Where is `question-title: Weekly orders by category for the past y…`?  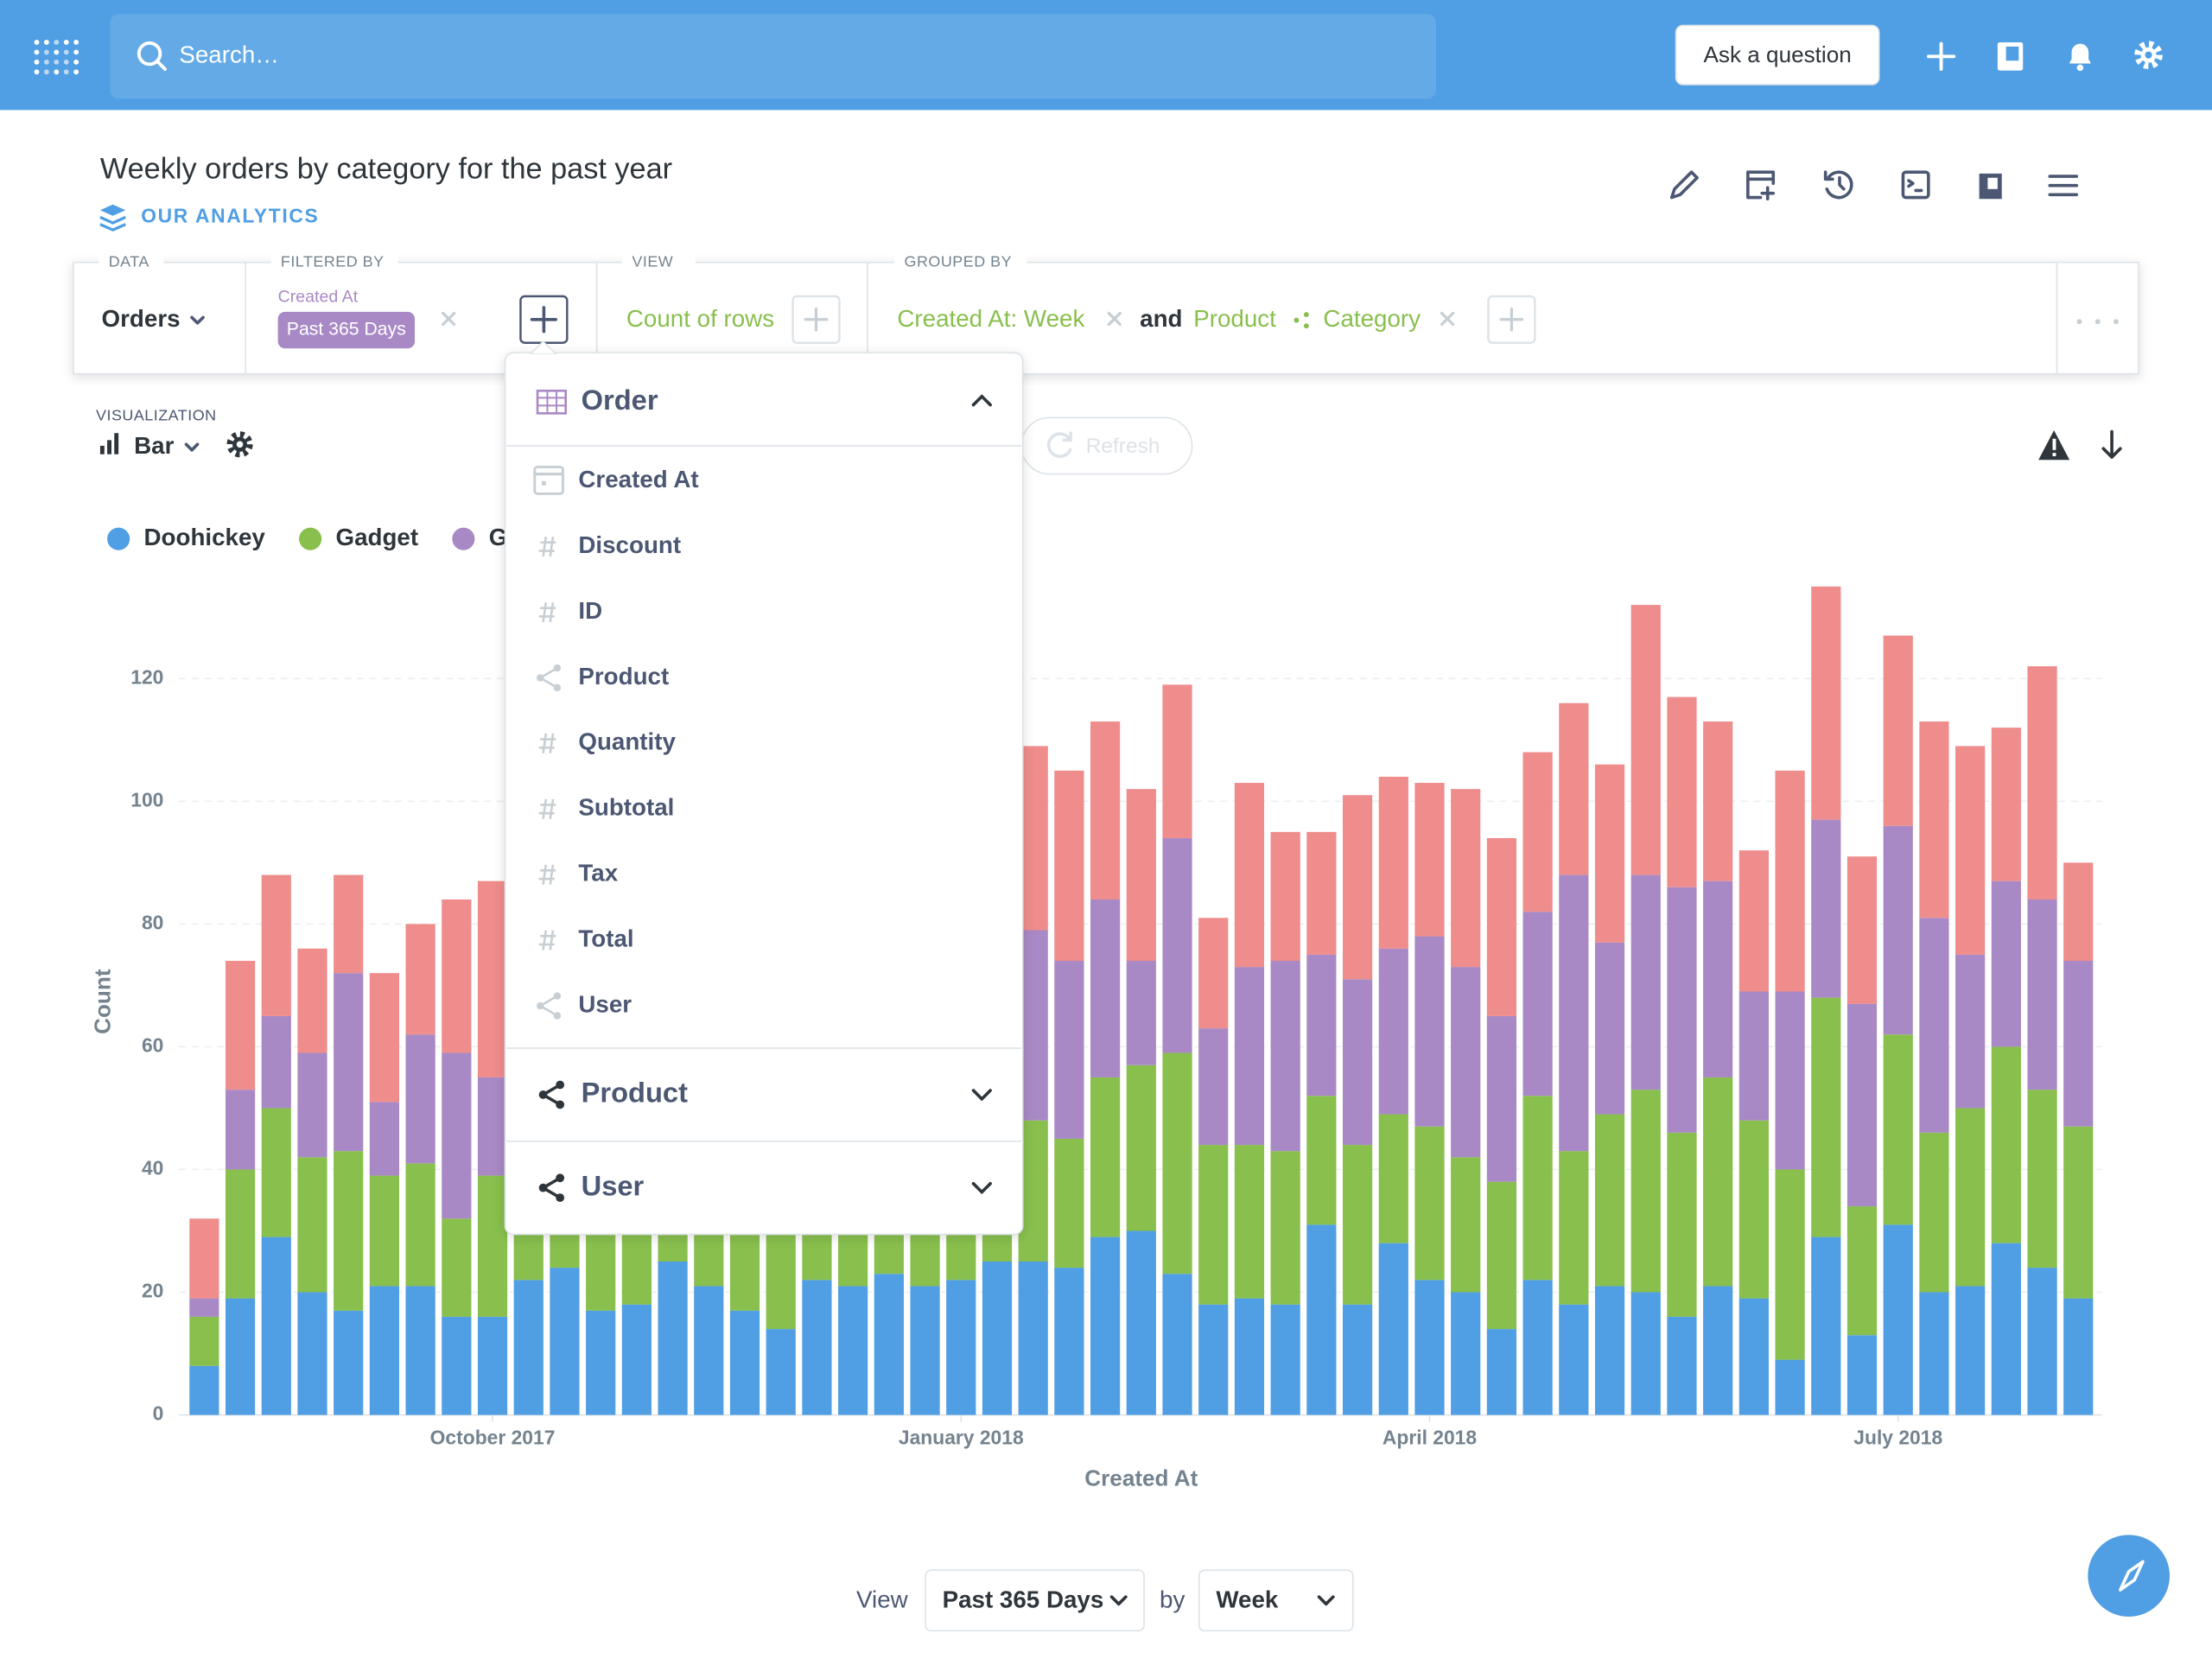 question-title: Weekly orders by category for the past y… is located at coordinates (386, 169).